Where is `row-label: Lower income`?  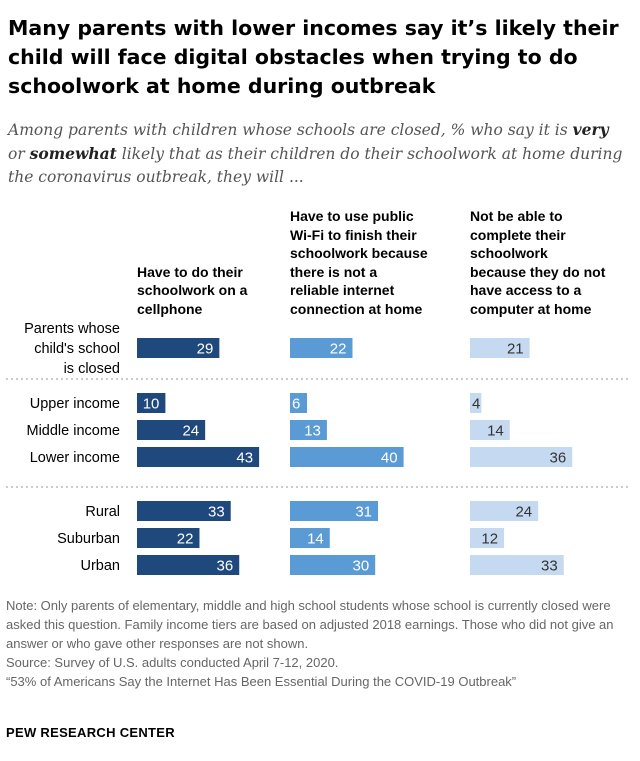 row-label: Lower income is located at coordinates (75, 458).